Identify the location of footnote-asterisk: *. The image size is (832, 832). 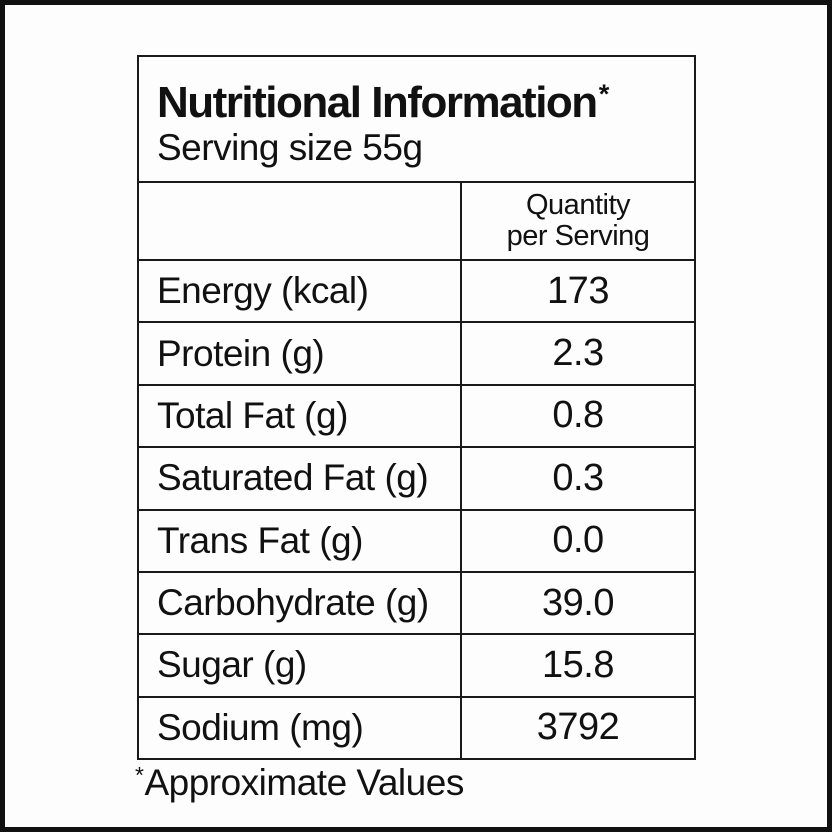
(139, 775).